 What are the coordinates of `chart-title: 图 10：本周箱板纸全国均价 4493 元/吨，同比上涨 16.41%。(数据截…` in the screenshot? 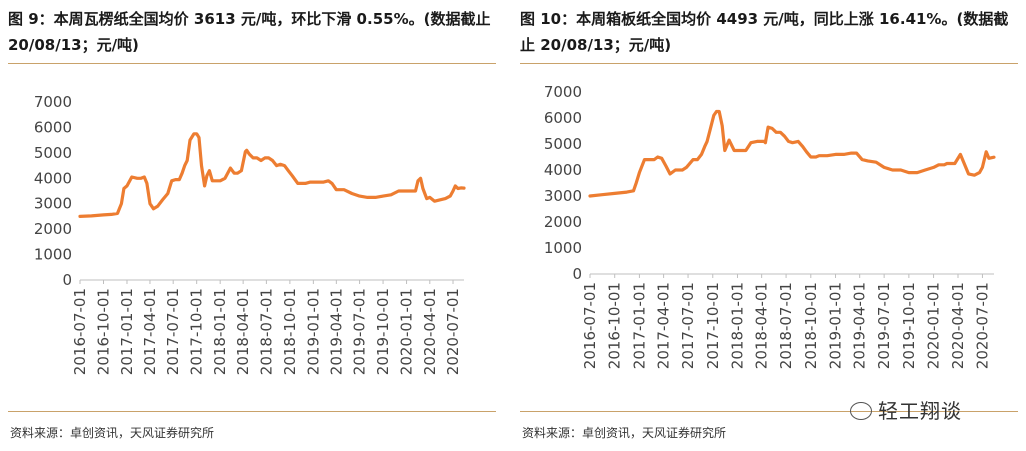 It's located at (764, 32).